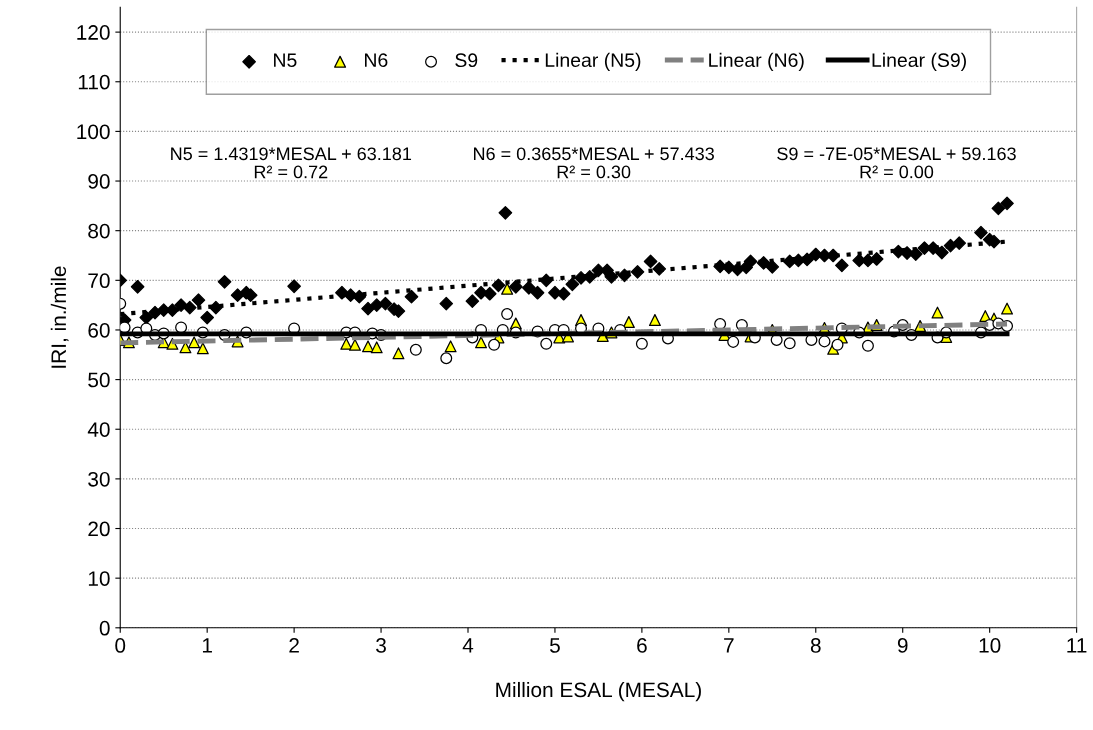  What do you see at coordinates (466, 60) in the screenshot?
I see `legend-label: S9` at bounding box center [466, 60].